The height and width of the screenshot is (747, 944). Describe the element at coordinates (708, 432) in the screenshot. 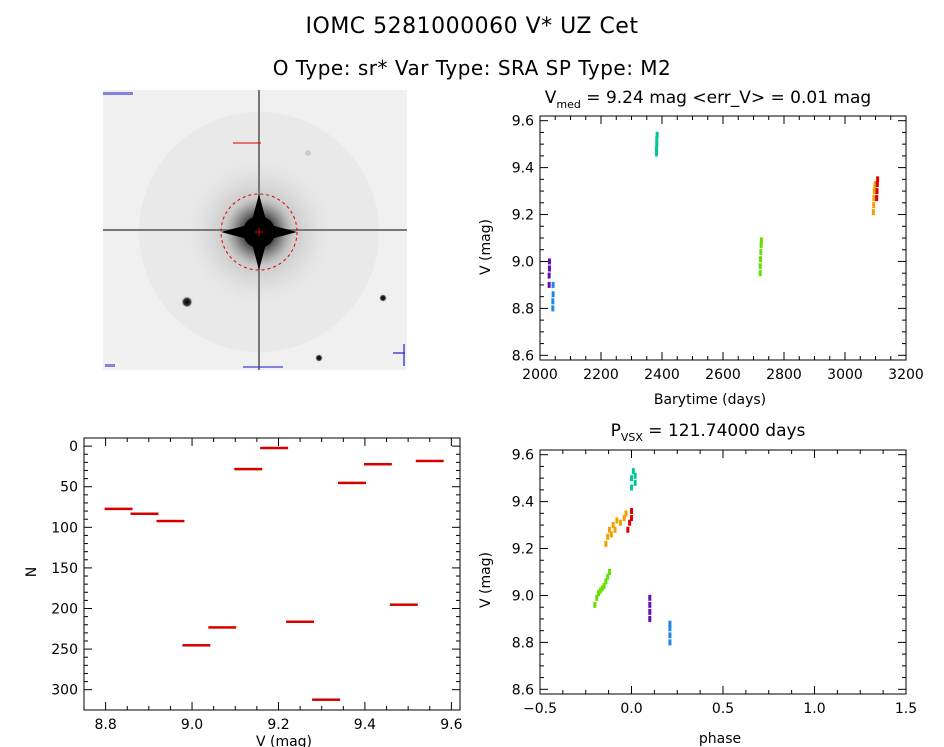

I see `phased-curve-title: PVSX = 121.74000 days` at that location.